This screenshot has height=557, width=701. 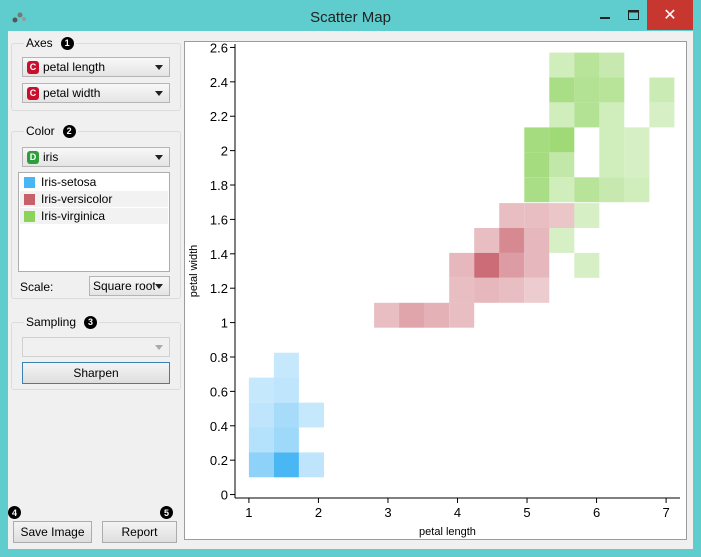 What do you see at coordinates (69, 182) in the screenshot?
I see `list-item-label: Iris-setosa` at bounding box center [69, 182].